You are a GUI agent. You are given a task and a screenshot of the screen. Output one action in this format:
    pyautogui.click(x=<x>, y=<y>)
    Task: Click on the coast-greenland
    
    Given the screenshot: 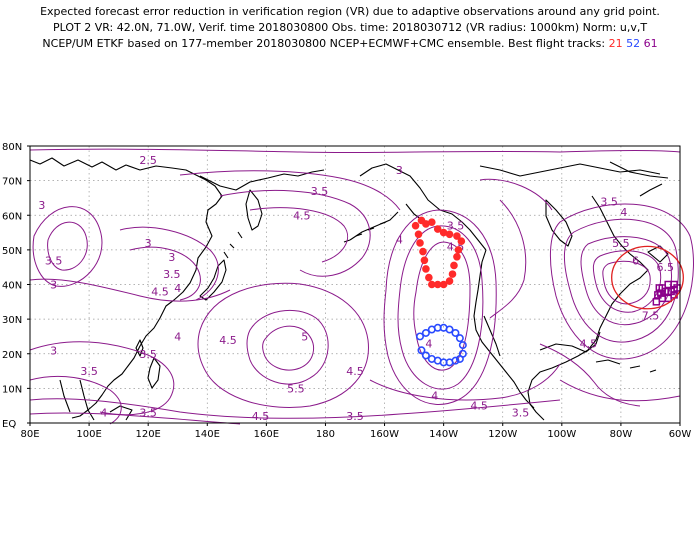 What is the action you would take?
    pyautogui.click(x=639, y=179)
    